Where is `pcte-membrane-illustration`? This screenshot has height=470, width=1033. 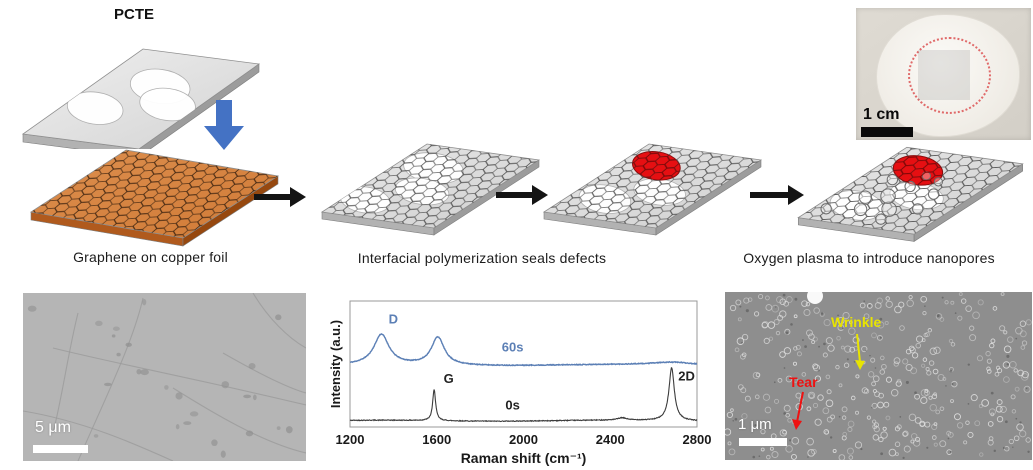
pcte-membrane-illustration is located at coordinates (141, 98).